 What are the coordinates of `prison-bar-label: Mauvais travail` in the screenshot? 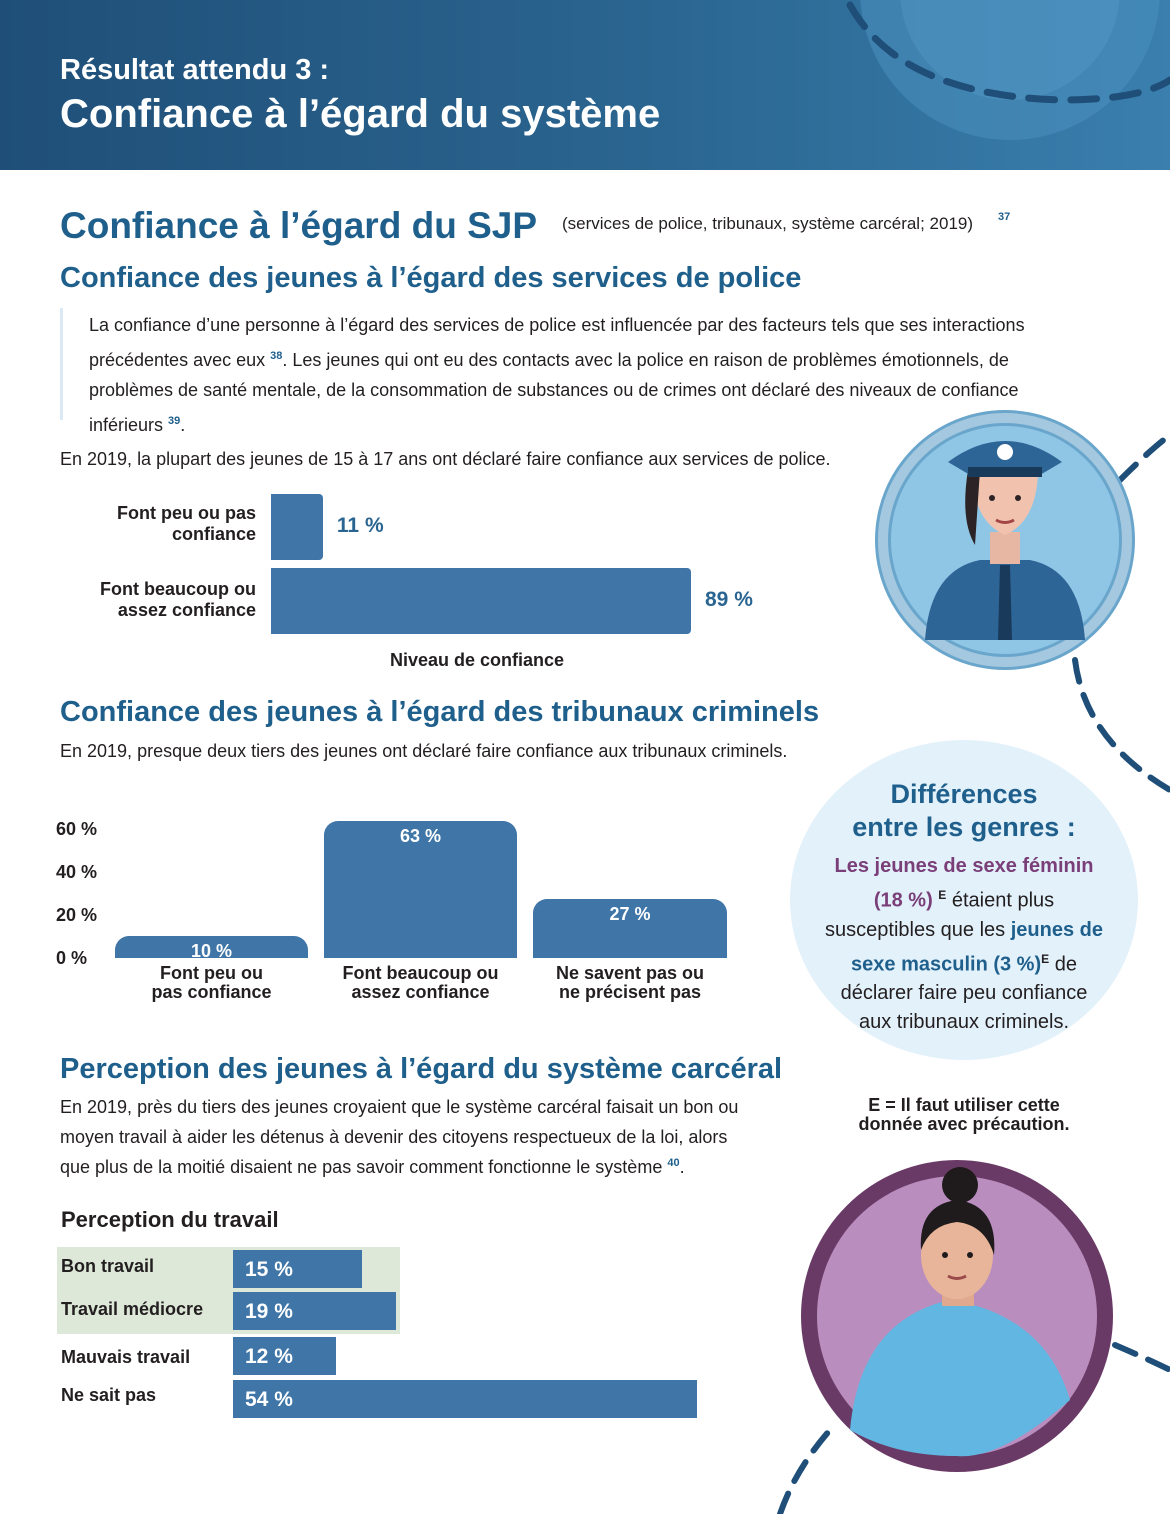 It's located at (126, 1357).